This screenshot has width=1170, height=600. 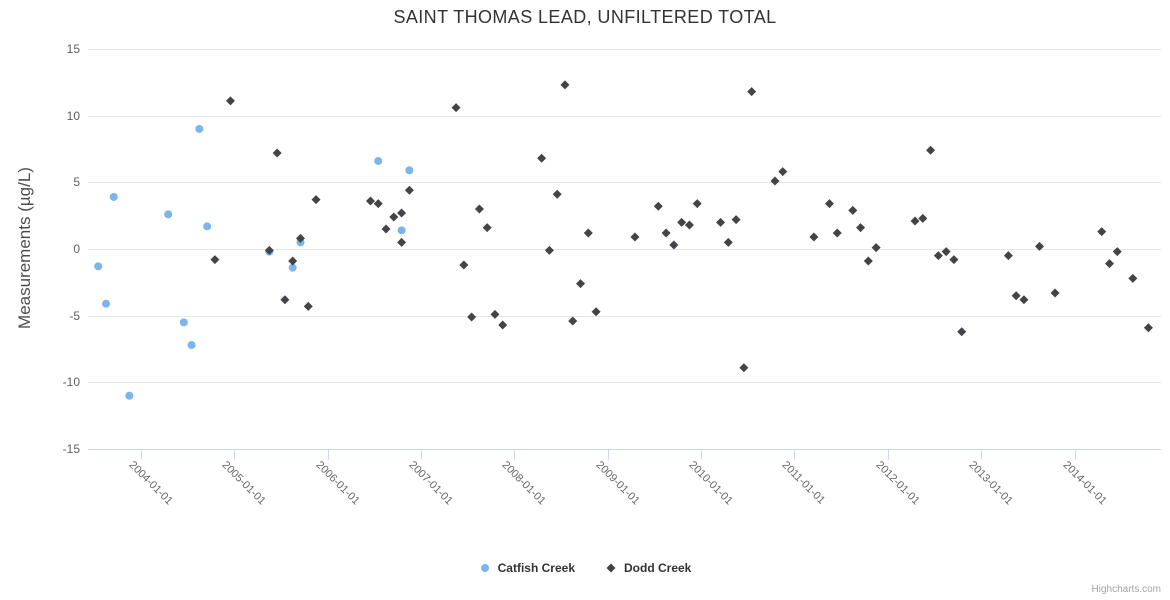 I want to click on y-axis-tick-label: 5, so click(x=76, y=182).